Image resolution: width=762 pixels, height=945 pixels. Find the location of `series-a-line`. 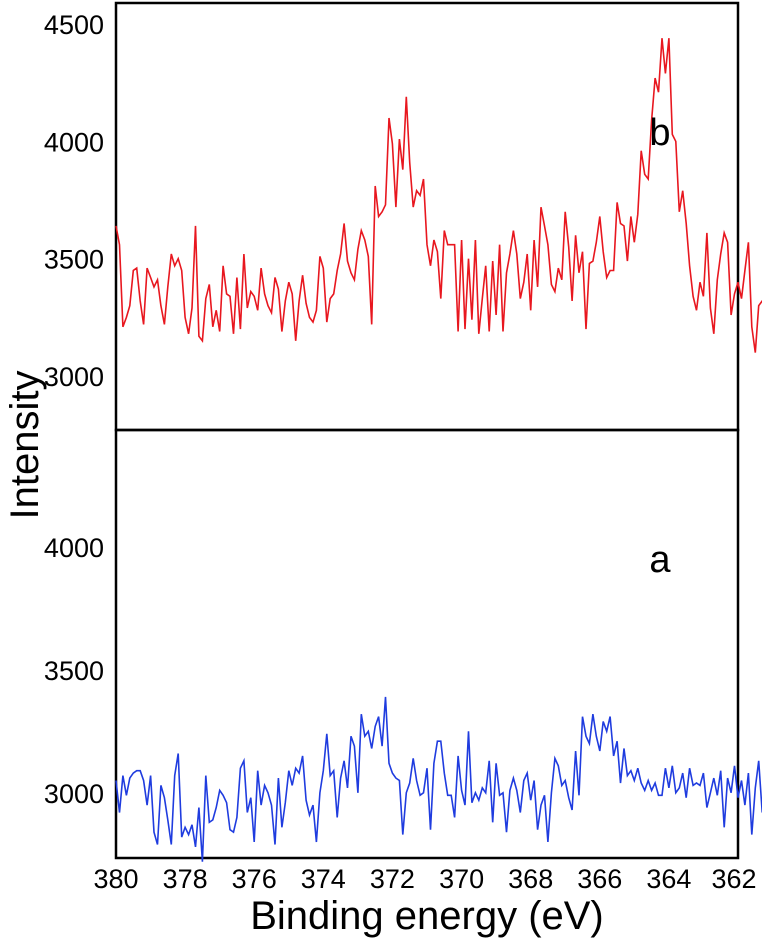

series-a-line is located at coordinates (438, 779).